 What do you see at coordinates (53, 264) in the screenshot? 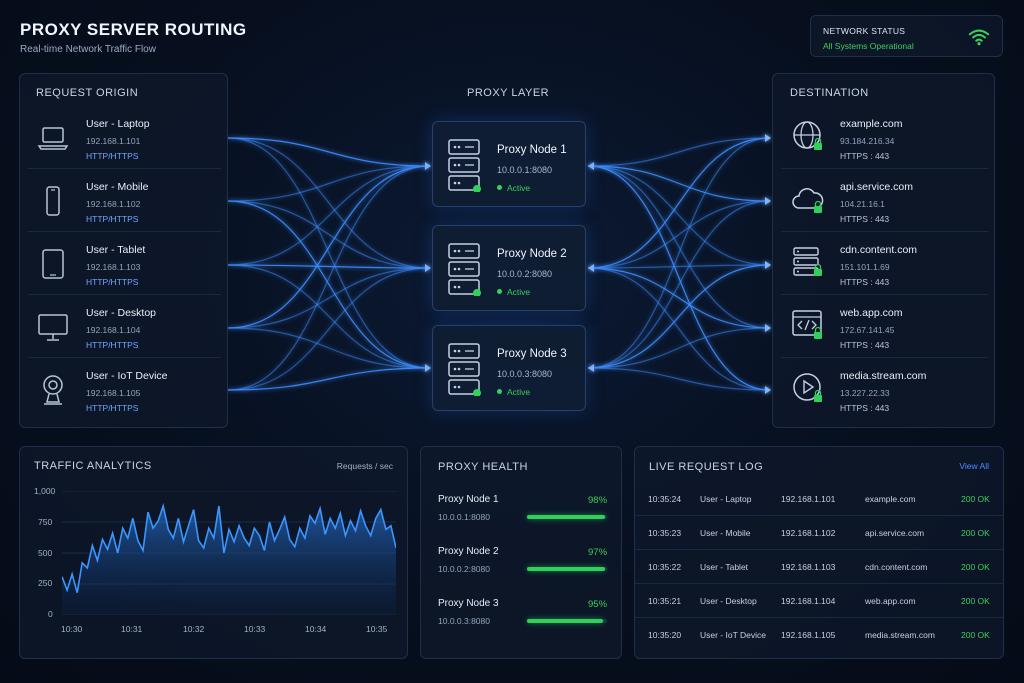
I see `tablet-icon` at bounding box center [53, 264].